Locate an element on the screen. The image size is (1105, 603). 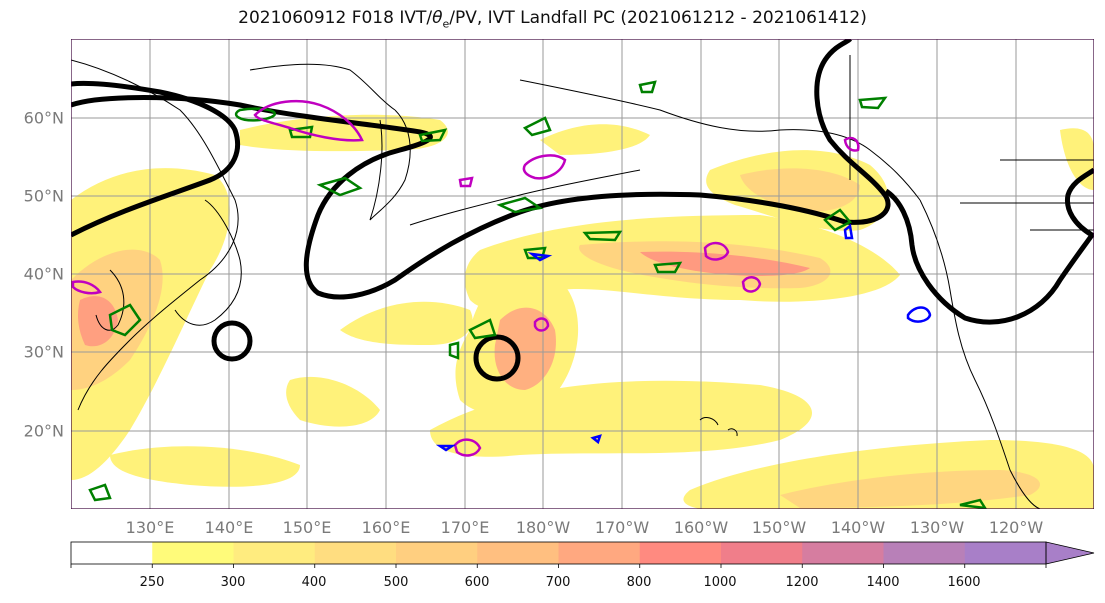
ivt-asia-strip is located at coordinates (344, 133).